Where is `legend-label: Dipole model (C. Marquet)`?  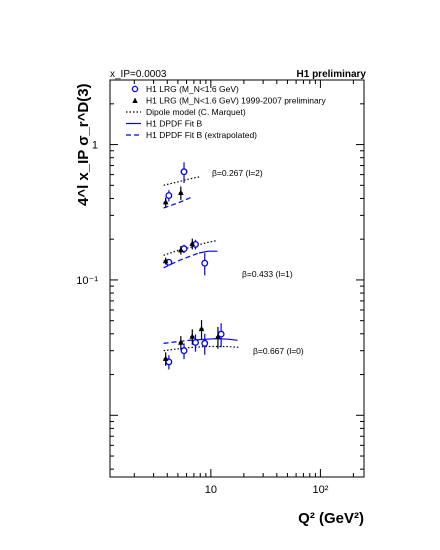
legend-label: Dipole model (C. Marquet) is located at coordinates (196, 112).